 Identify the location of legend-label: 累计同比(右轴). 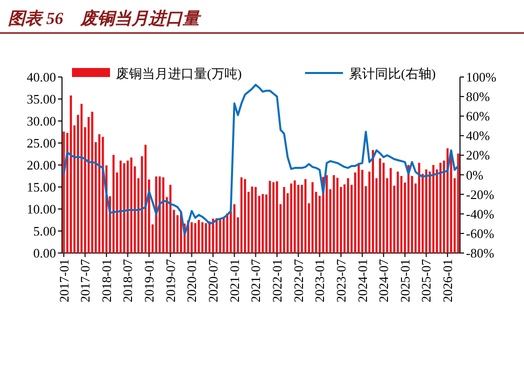
(392, 73).